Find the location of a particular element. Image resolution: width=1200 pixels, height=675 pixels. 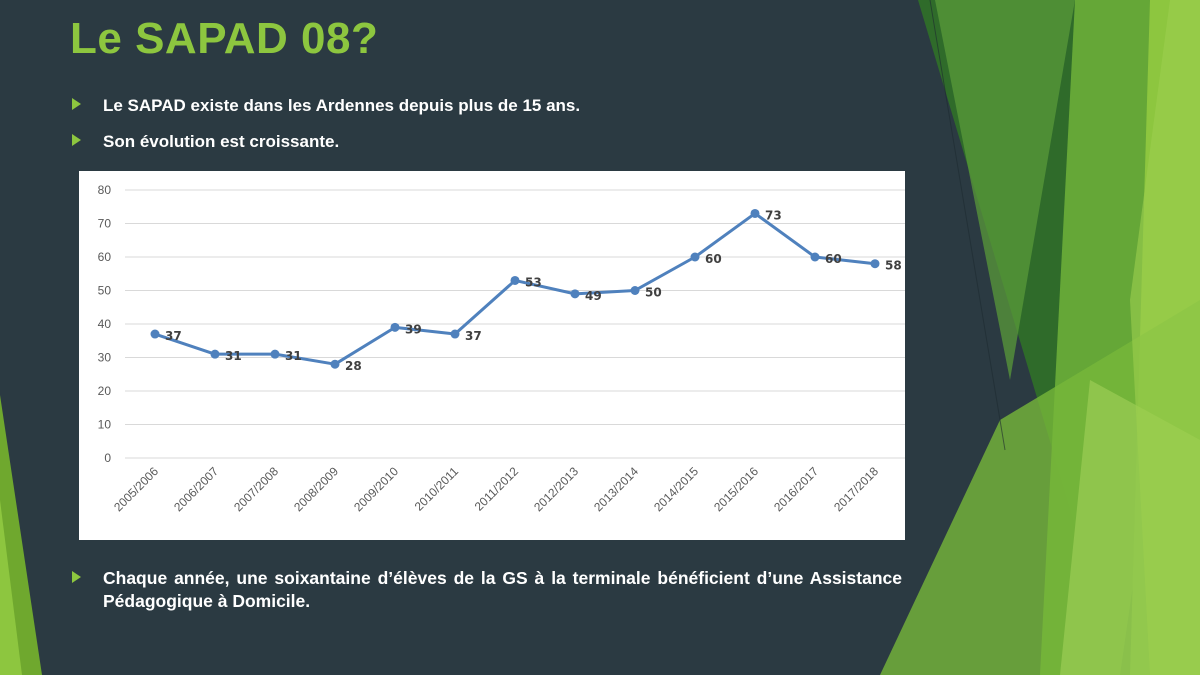

y-tick-label: 50 is located at coordinates (105, 291).